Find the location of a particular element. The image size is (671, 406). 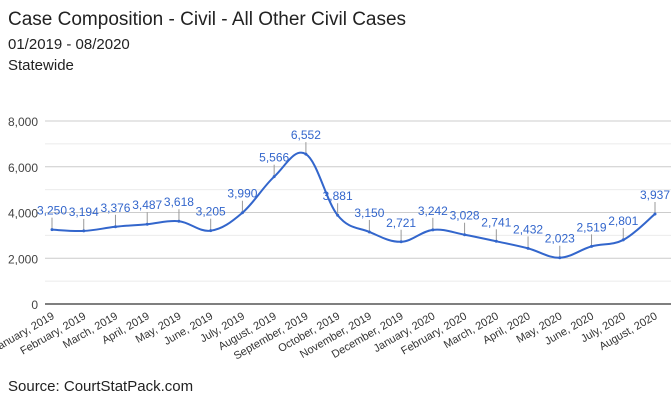

data-label: 3,194 is located at coordinates (84, 212).